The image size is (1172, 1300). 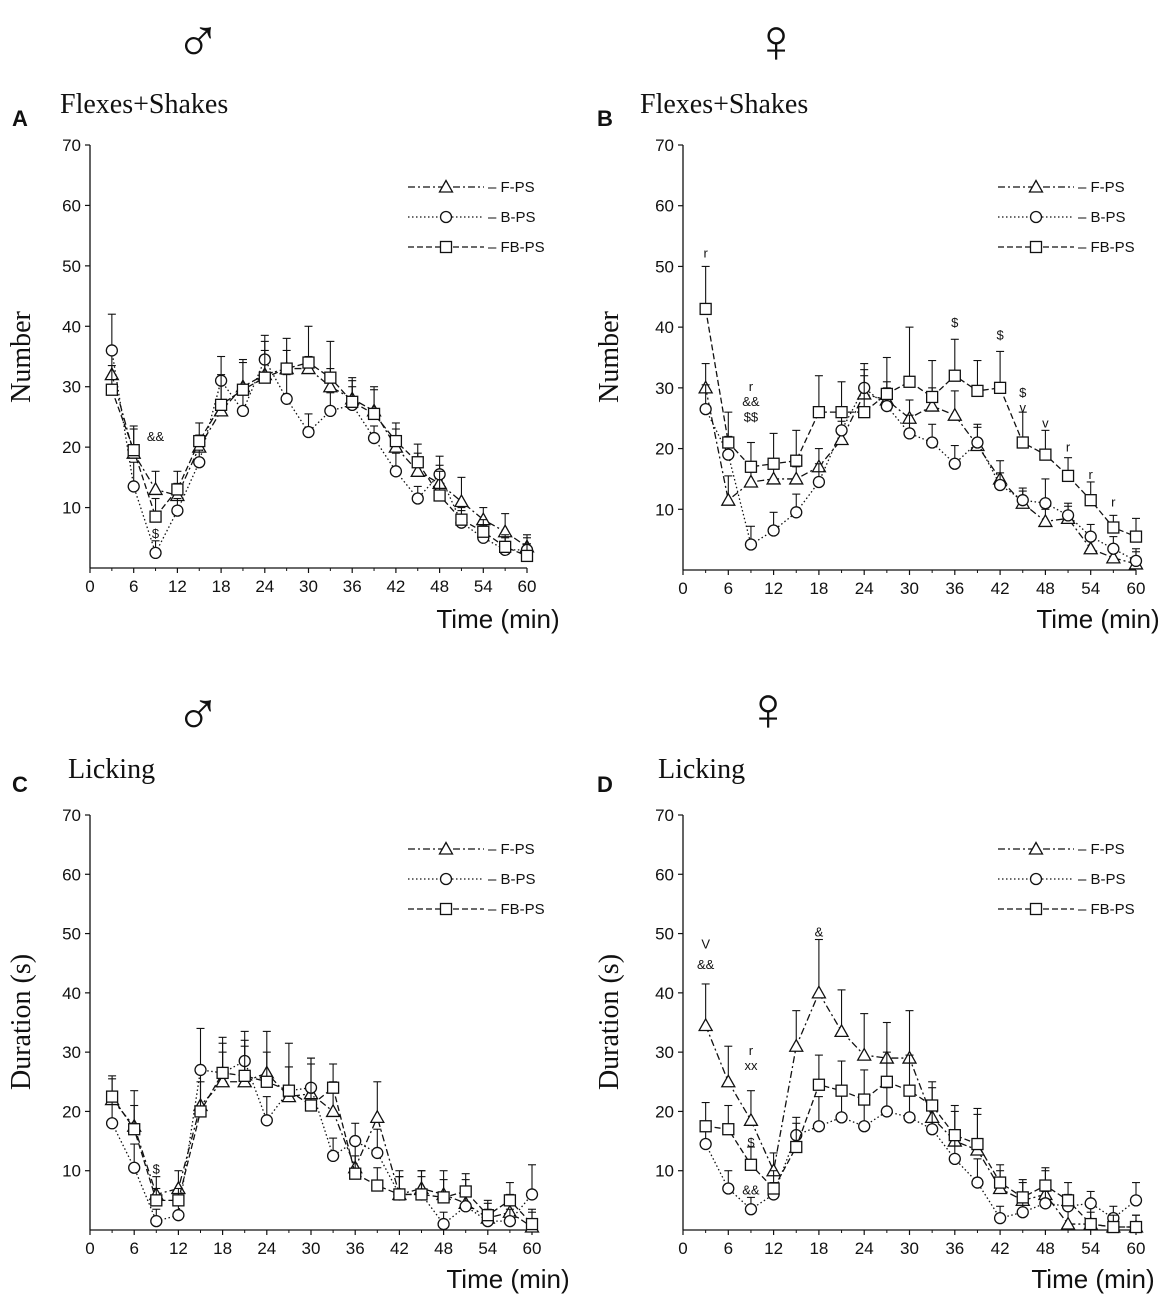 I want to click on x-tick-label: 24, so click(x=264, y=586).